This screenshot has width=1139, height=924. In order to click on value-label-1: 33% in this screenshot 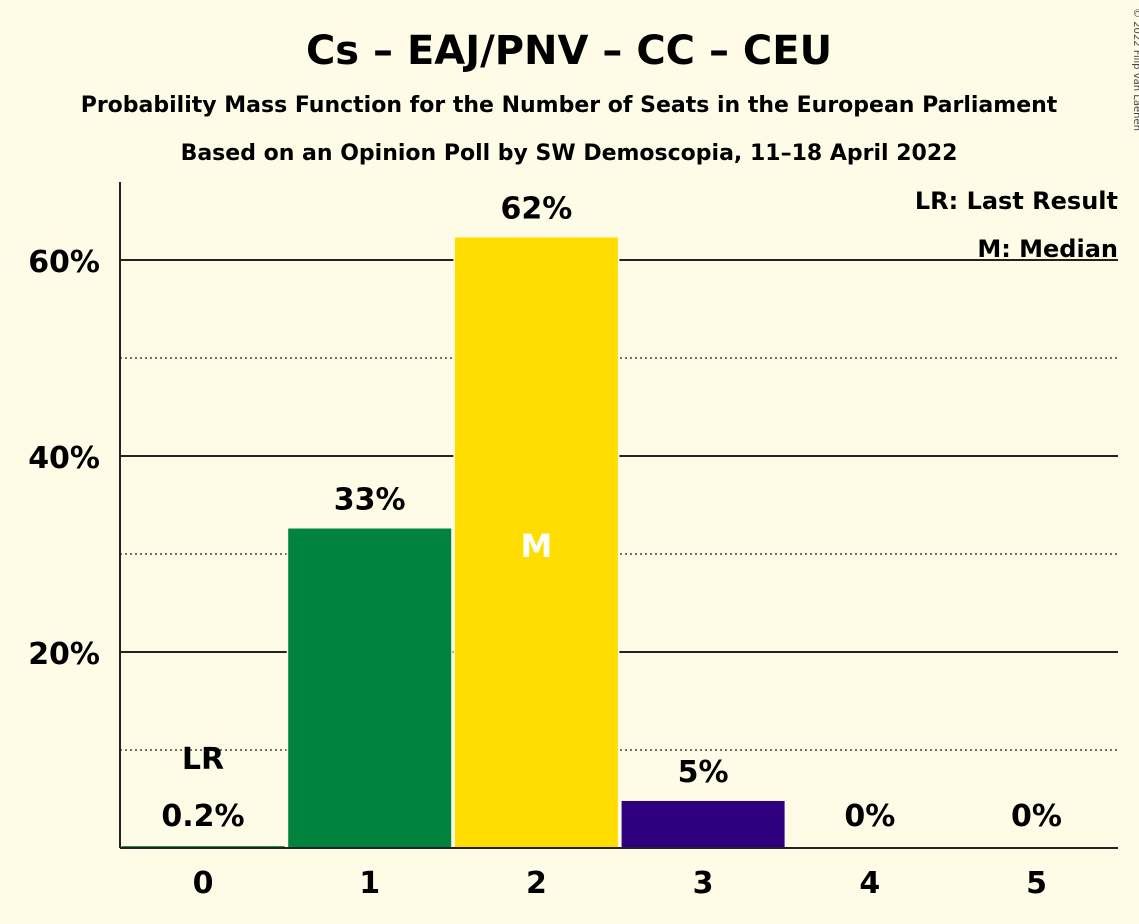, I will do `click(370, 500)`.